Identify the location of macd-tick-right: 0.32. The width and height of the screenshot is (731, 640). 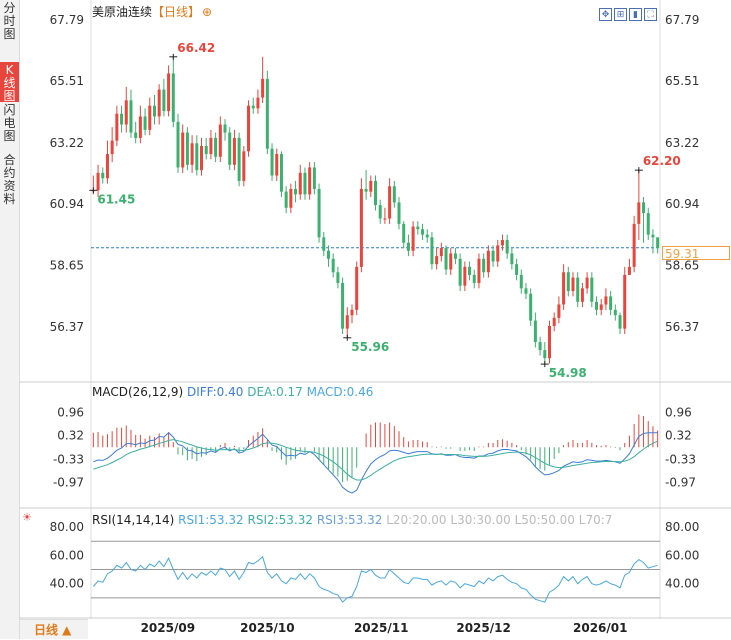
(678, 436).